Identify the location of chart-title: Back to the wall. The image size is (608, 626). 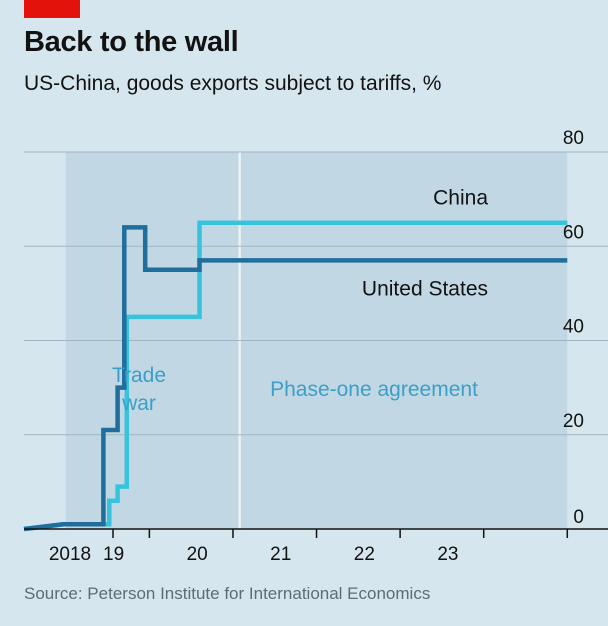
(131, 42).